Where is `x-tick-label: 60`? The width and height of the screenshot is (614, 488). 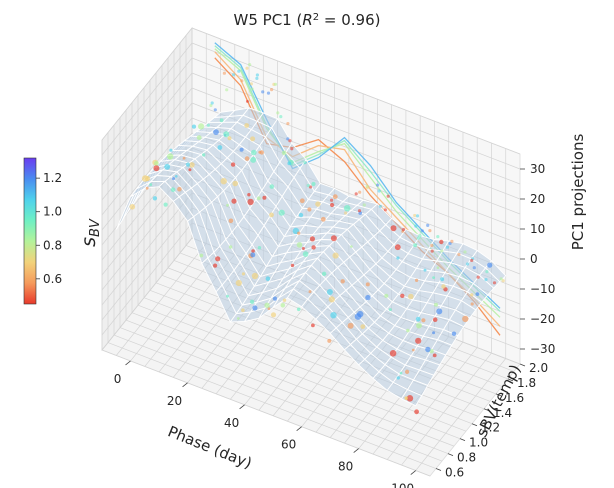
x-tick-label: 60 is located at coordinates (288, 445).